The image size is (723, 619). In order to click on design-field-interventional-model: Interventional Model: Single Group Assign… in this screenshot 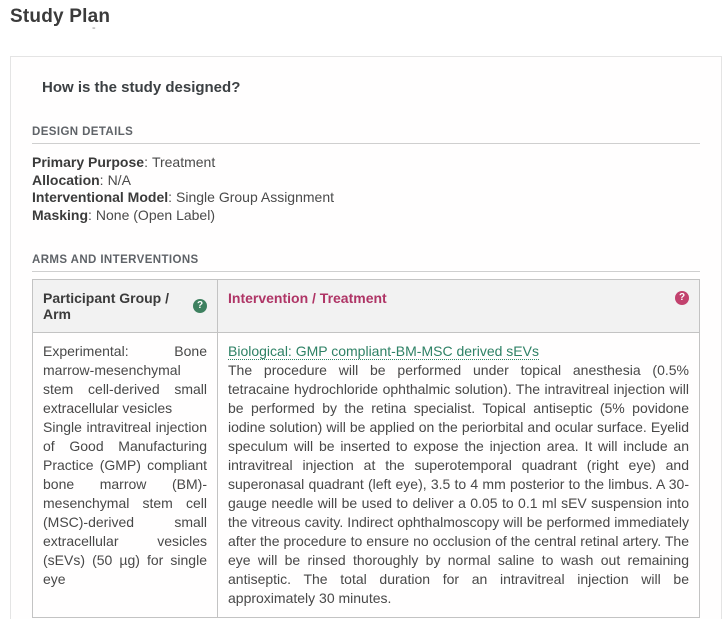, I will do `click(366, 198)`.